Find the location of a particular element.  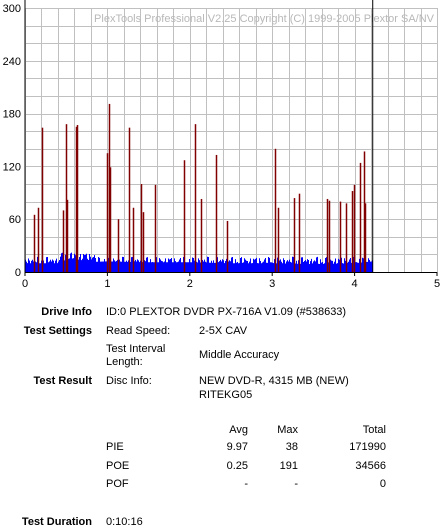

header-total: Total is located at coordinates (374, 430).